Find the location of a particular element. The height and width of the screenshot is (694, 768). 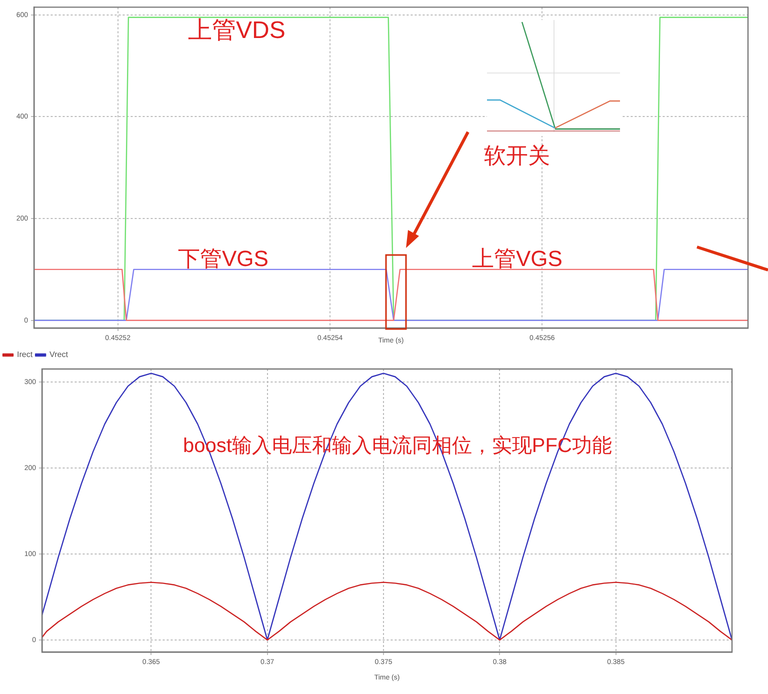

legend-label: Irect is located at coordinates (25, 355).